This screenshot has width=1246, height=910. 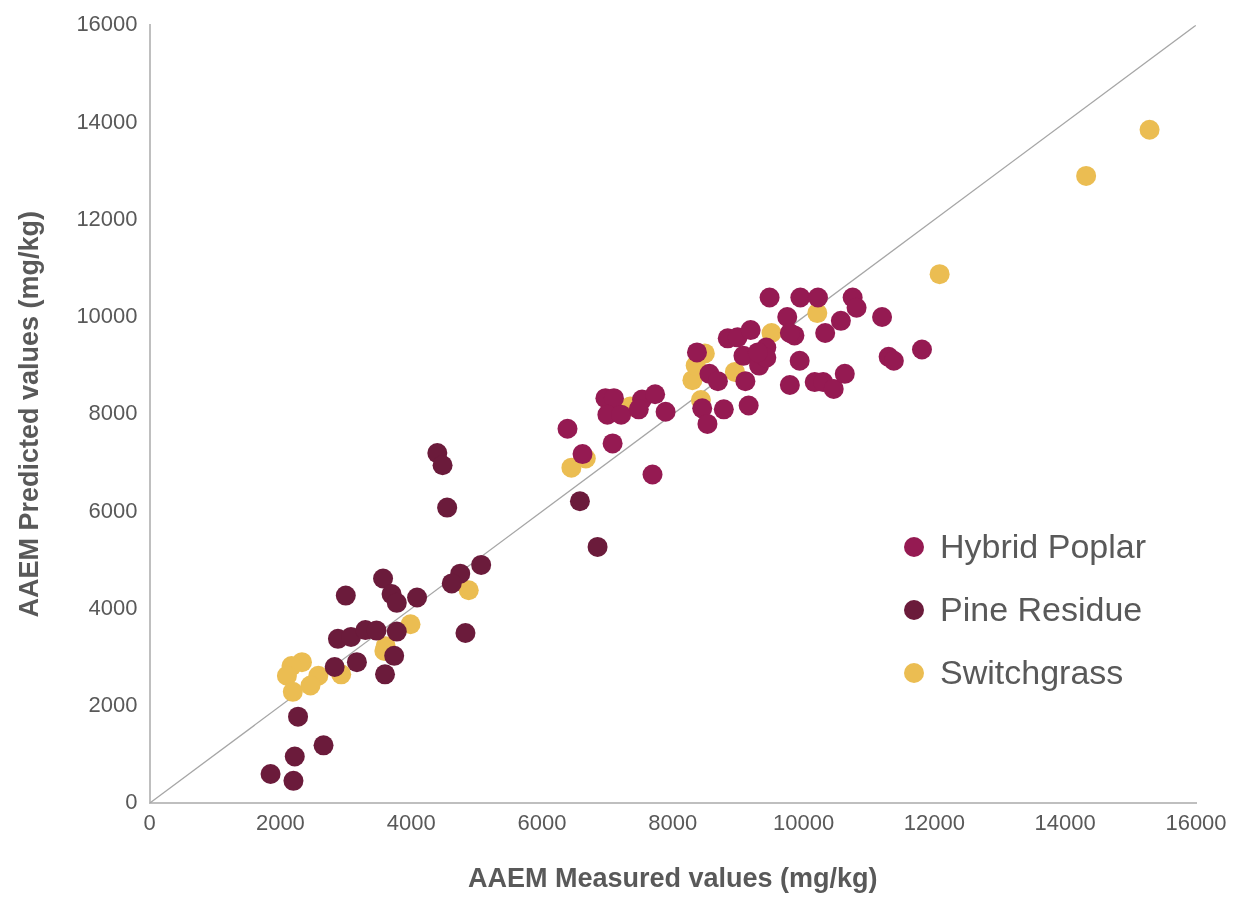 I want to click on x-tick-label: 8000, so click(x=673, y=823).